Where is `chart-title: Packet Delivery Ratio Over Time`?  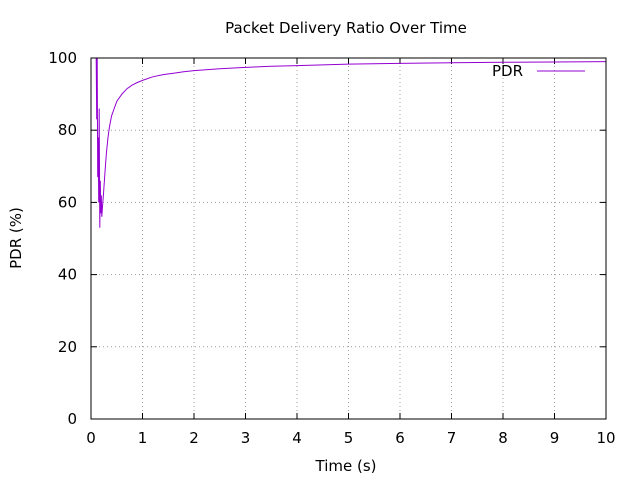
chart-title: Packet Delivery Ratio Over Time is located at coordinates (346, 28).